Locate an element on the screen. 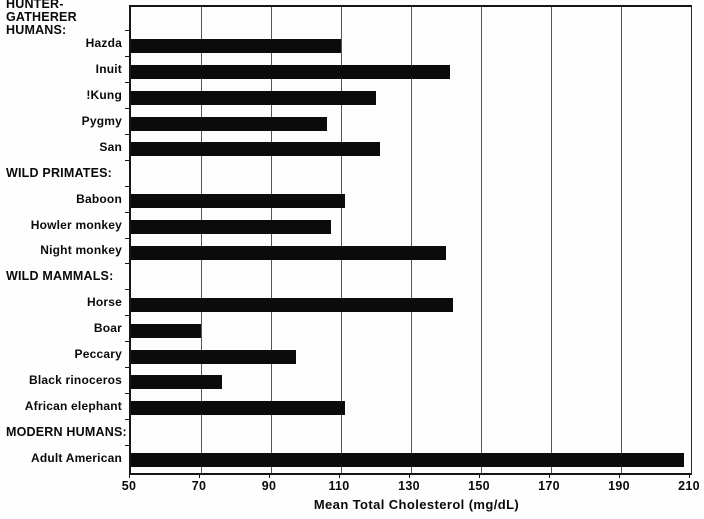 The height and width of the screenshot is (519, 704). row-label-horse: Horse is located at coordinates (104, 302).